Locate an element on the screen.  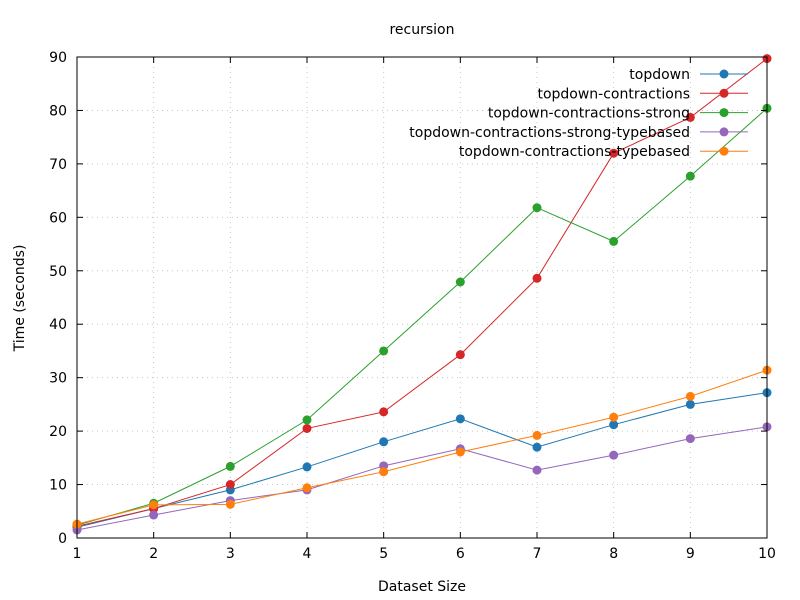
x-tick-label: 6 is located at coordinates (460, 554).